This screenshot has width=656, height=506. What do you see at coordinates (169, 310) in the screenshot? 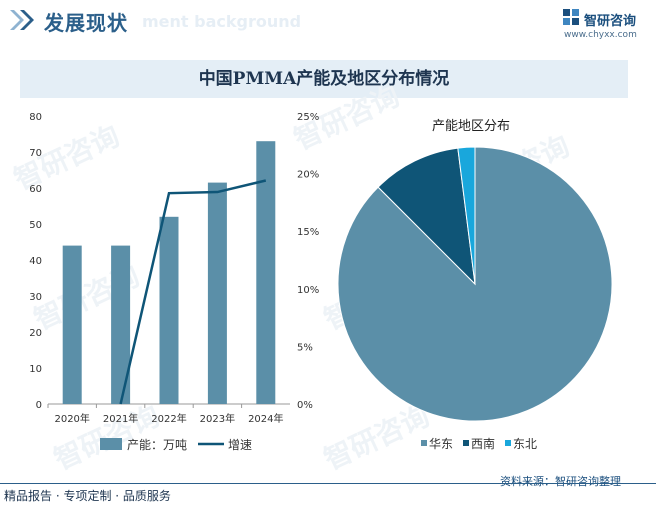
I see `bar-2022年` at bounding box center [169, 310].